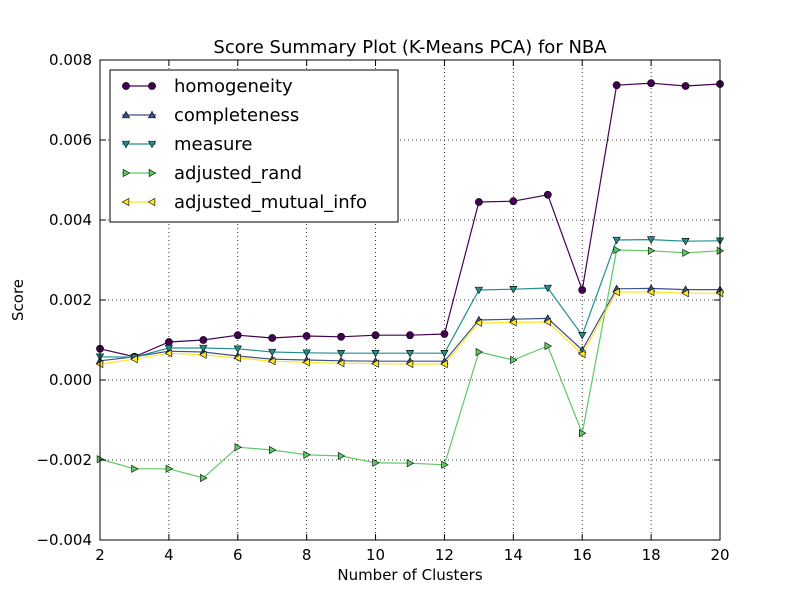 This screenshot has width=800, height=600. Describe the element at coordinates (238, 555) in the screenshot. I see `x-tick-label: 6` at that location.